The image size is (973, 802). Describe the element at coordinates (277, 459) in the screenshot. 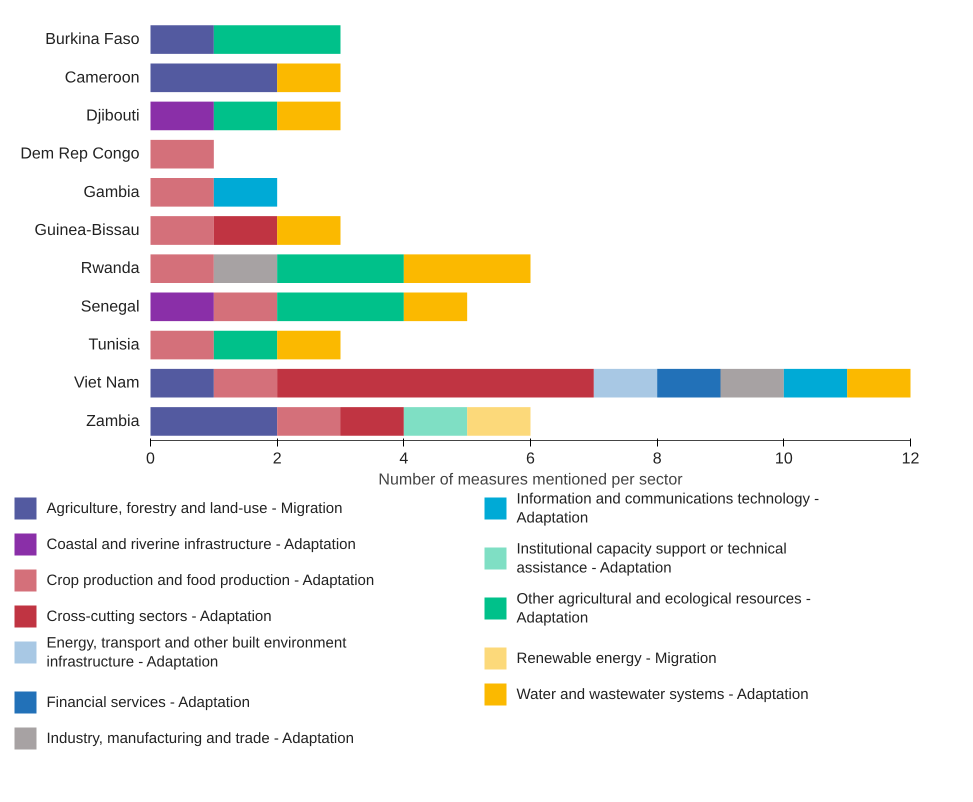

I see `x-tick-label: 2` at that location.